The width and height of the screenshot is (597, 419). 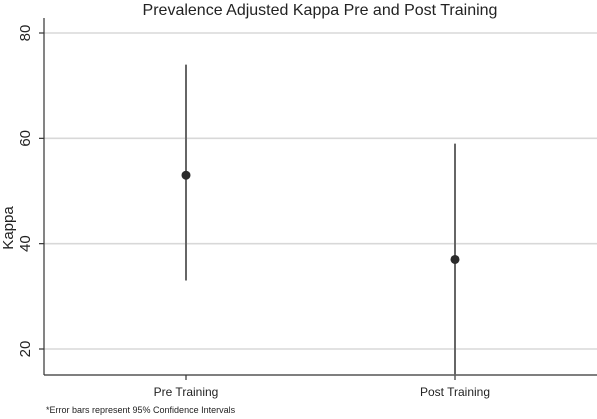 I want to click on y-tick-label: 40, so click(x=25, y=243).